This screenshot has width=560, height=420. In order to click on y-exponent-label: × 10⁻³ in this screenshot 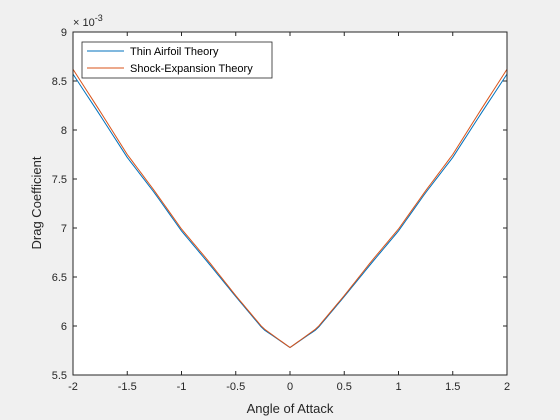, I will do `click(88, 21)`.